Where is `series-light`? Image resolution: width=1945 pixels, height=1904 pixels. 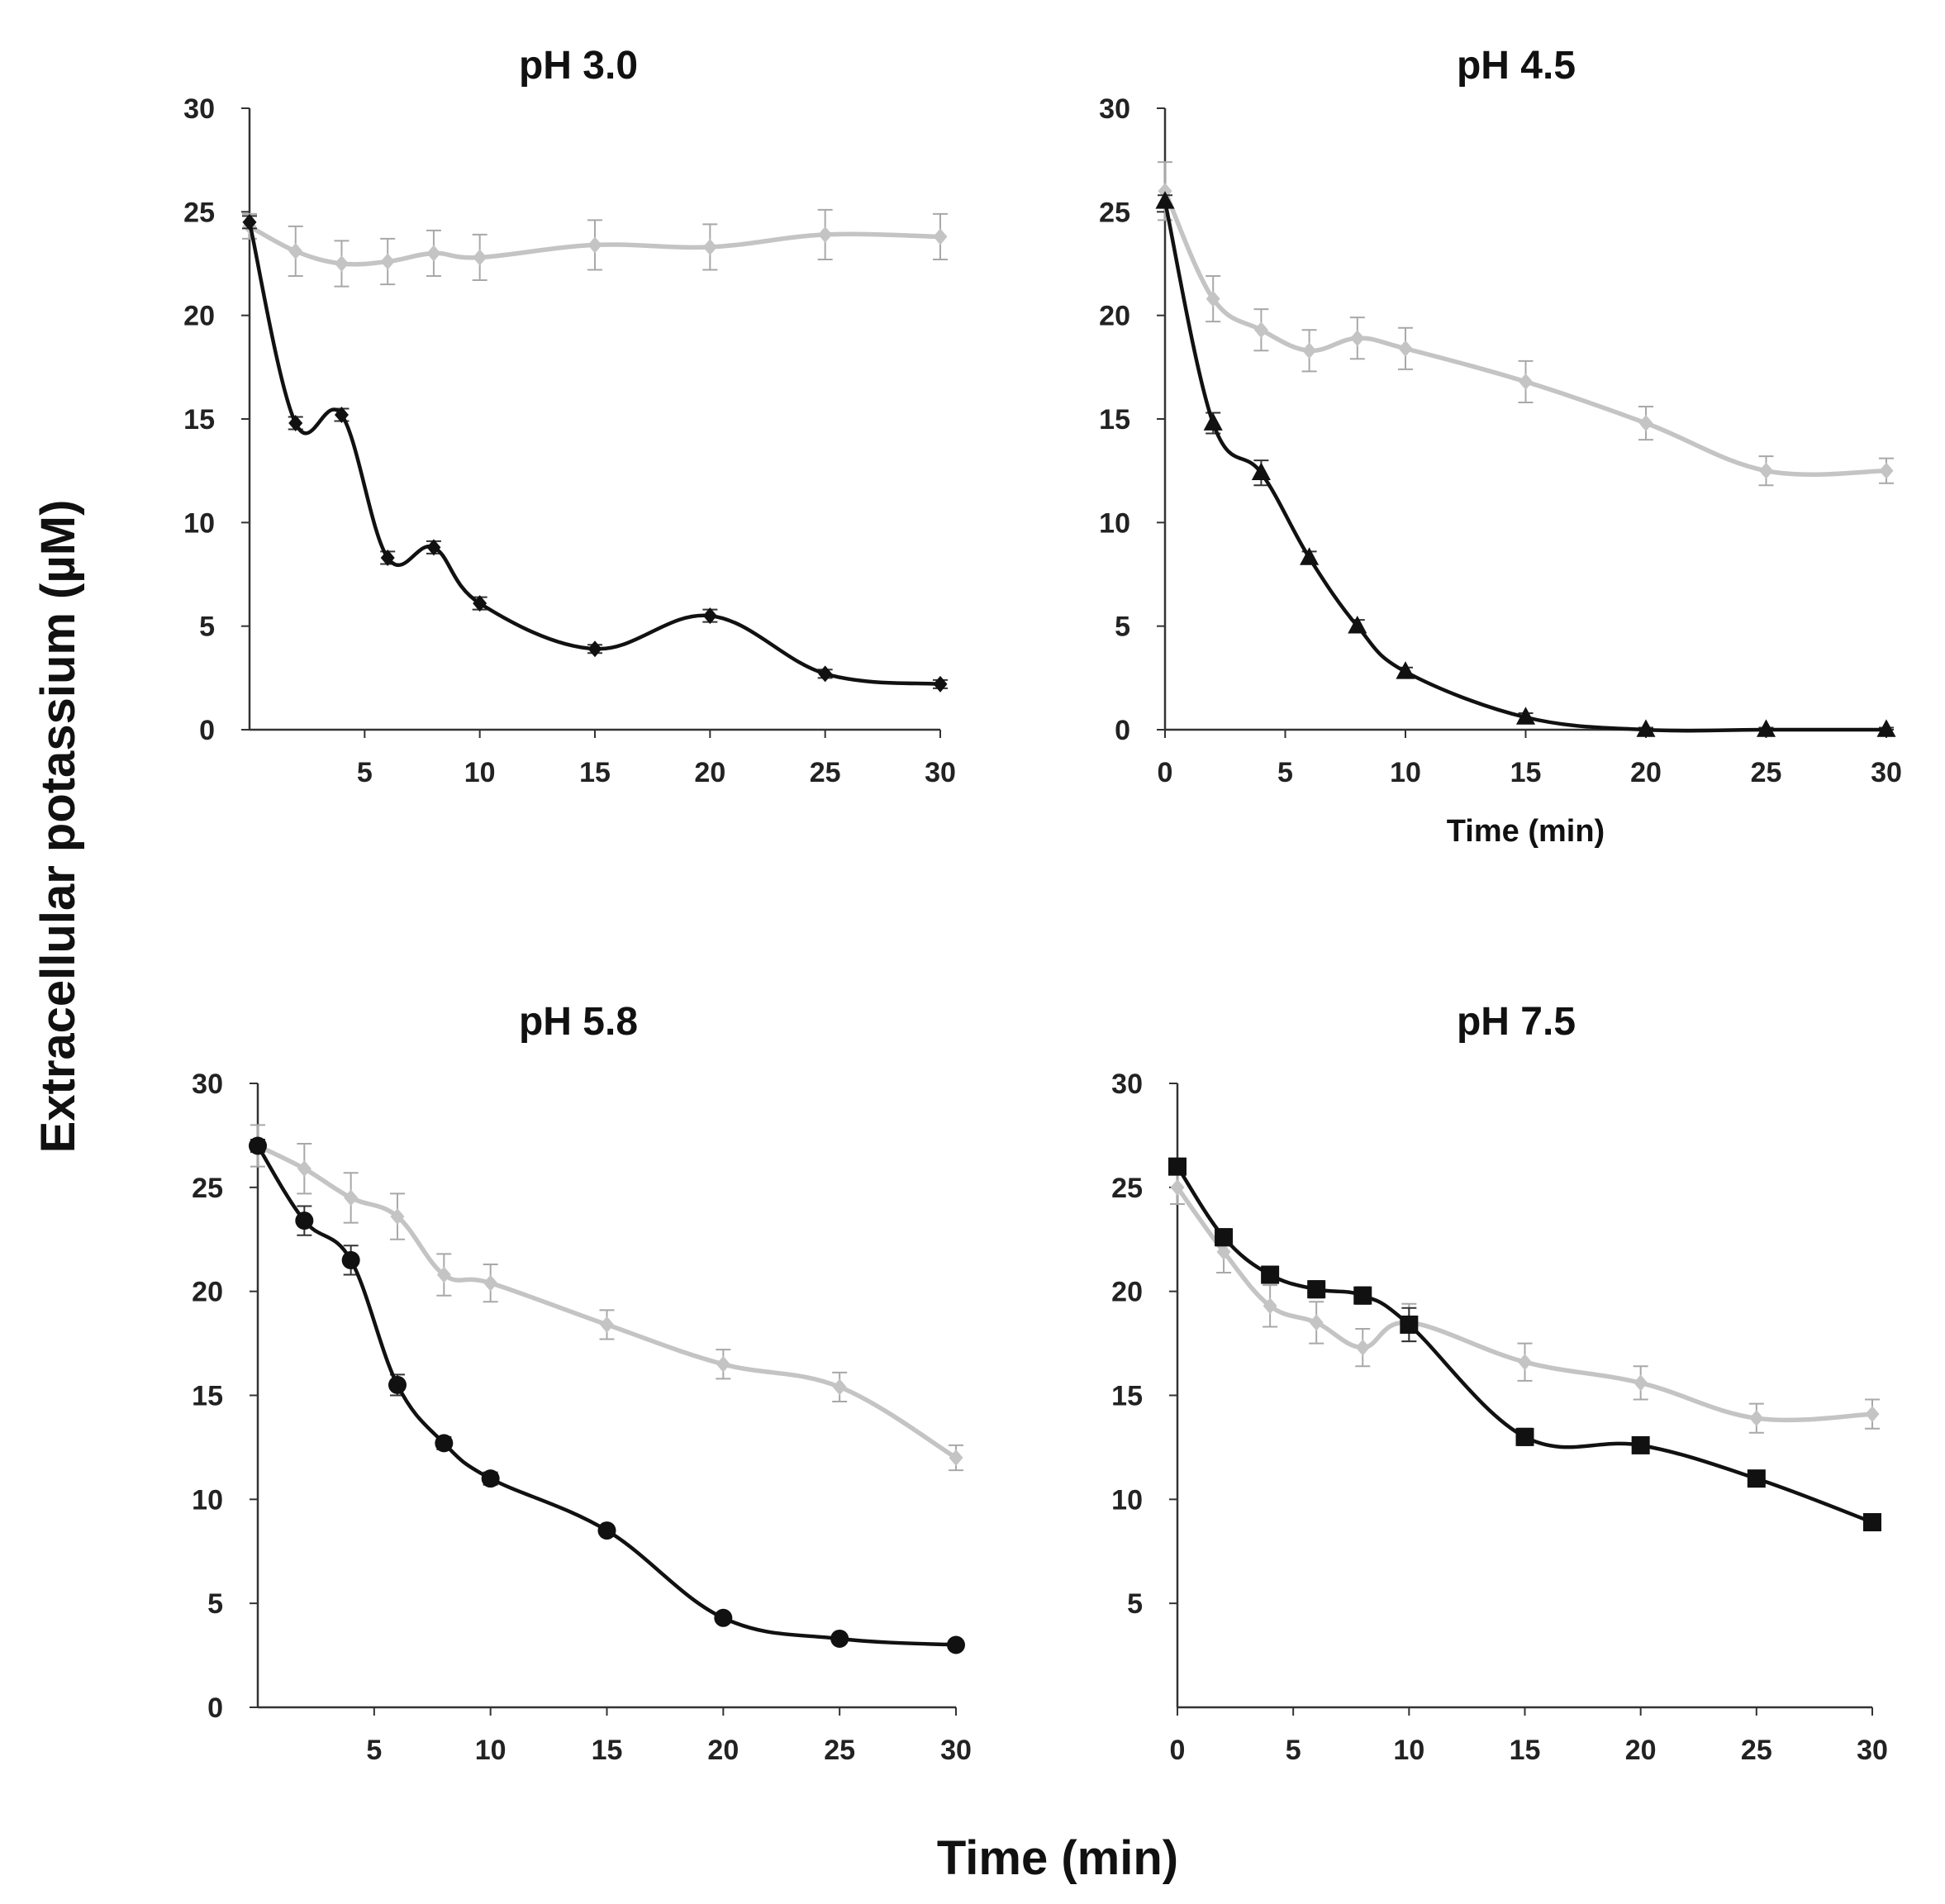
series-light is located at coordinates (1525, 1301).